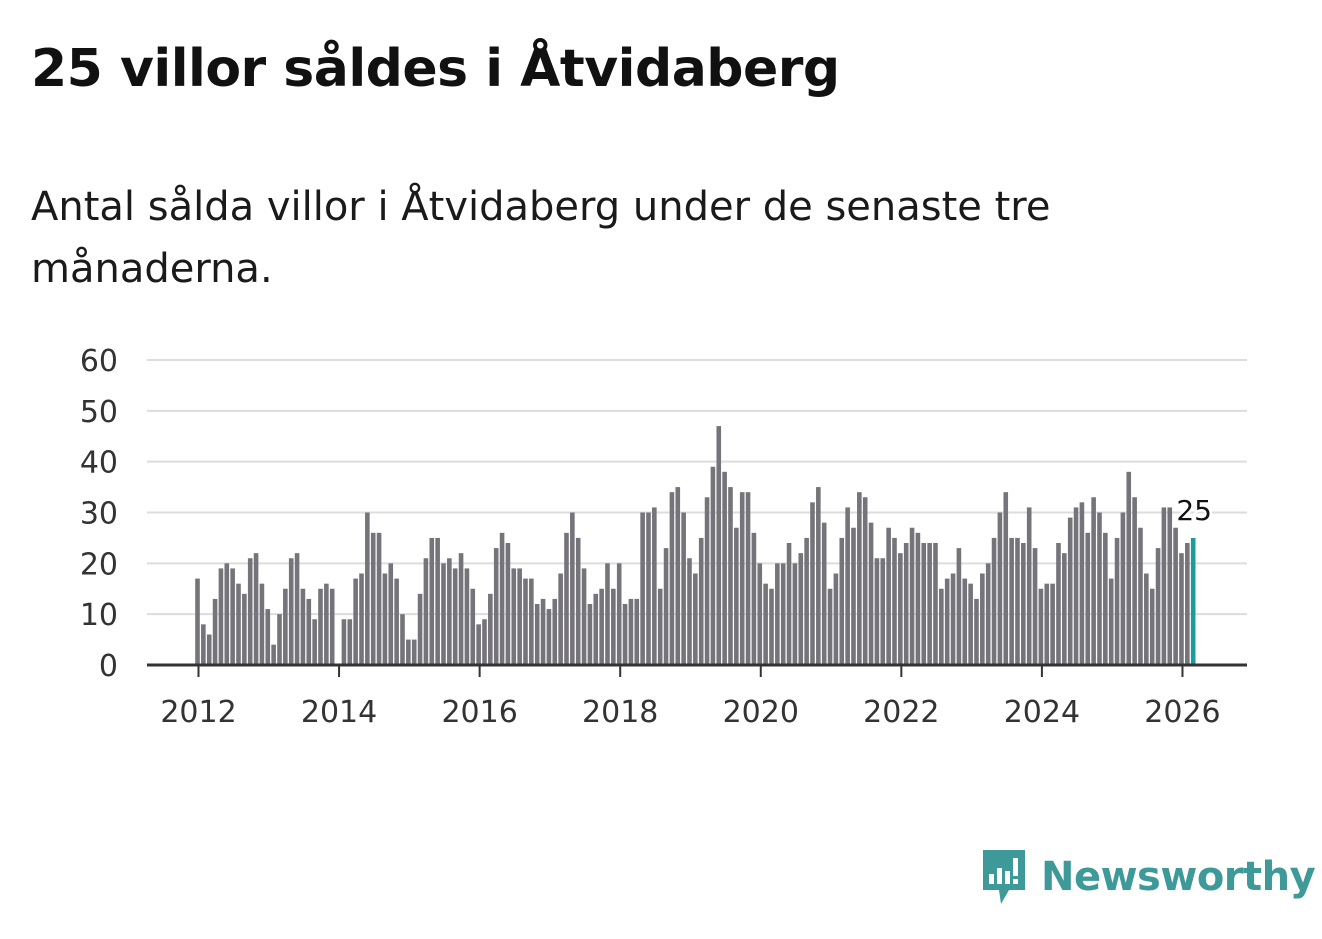 The image size is (1322, 939). I want to click on x-tick-label: 2026, so click(1182, 712).